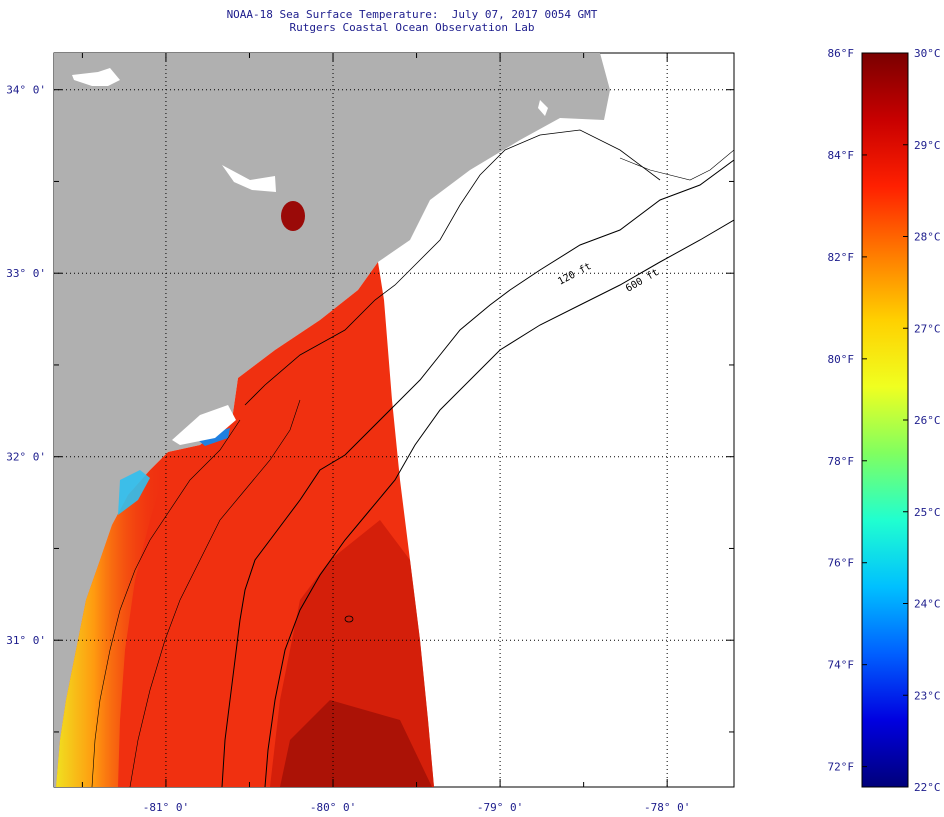 The width and height of the screenshot is (944, 817). What do you see at coordinates (927, 328) in the screenshot?
I see `colorbar-c-label: 27°C` at bounding box center [927, 328].